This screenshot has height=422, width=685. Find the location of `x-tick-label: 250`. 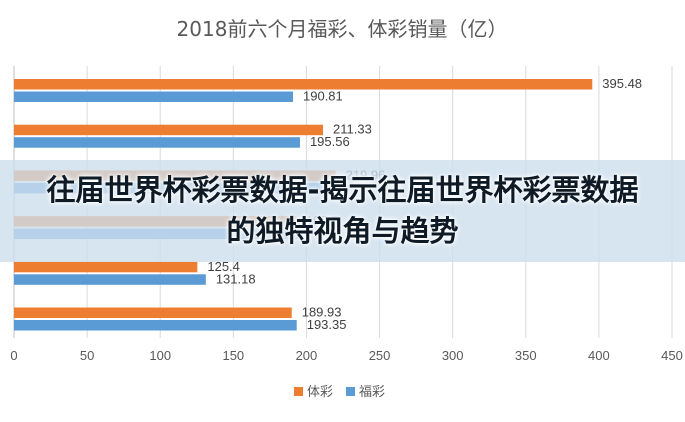

x-tick-label: 250 is located at coordinates (380, 355).